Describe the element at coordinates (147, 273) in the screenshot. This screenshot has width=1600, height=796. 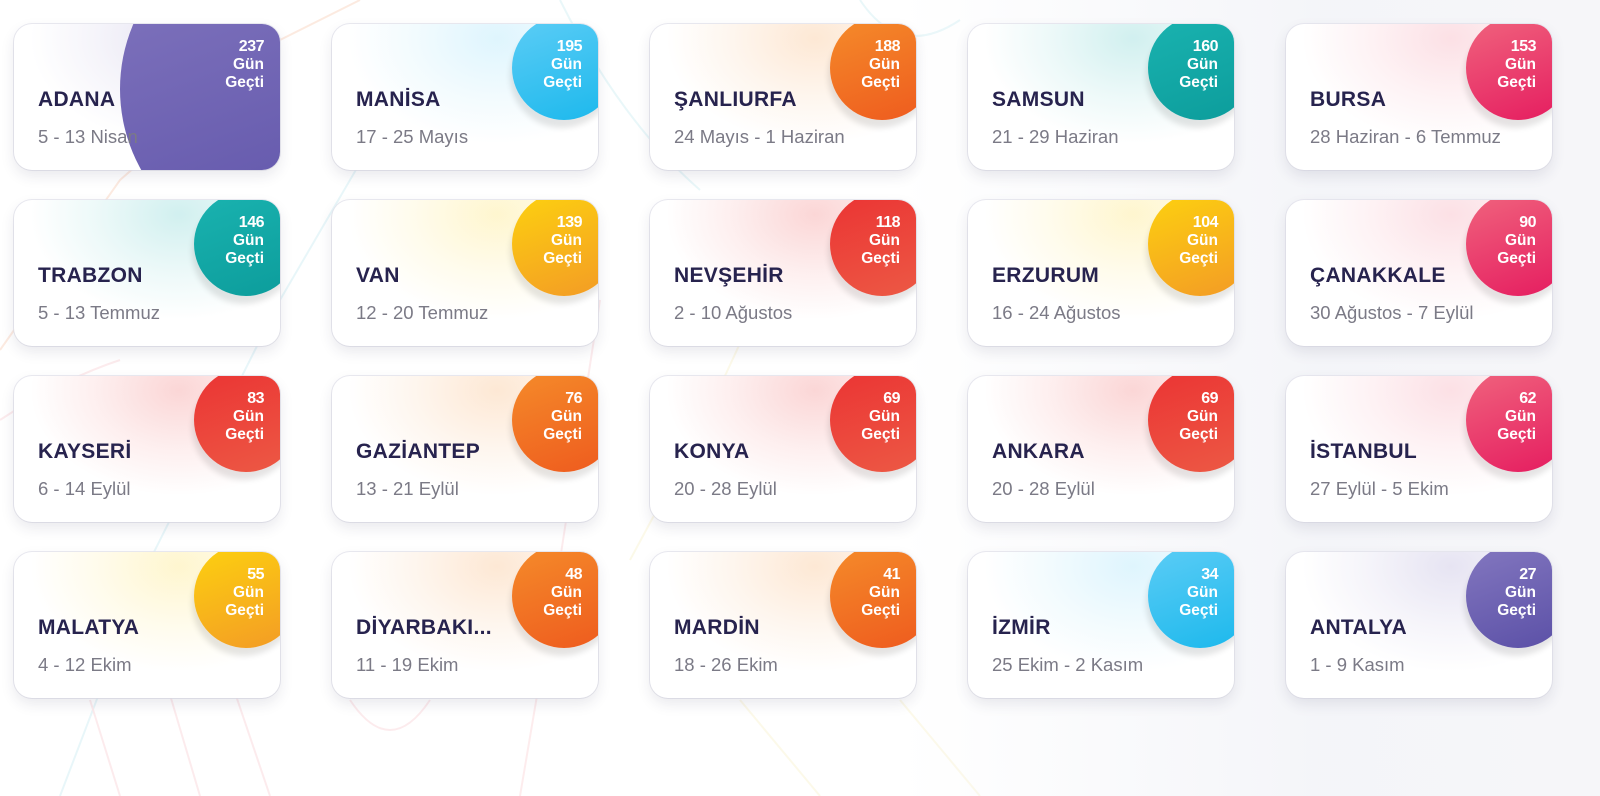
I see `event-card: 146 Gün Geçti TRABZON 5 - 13 Temmuz` at that location.